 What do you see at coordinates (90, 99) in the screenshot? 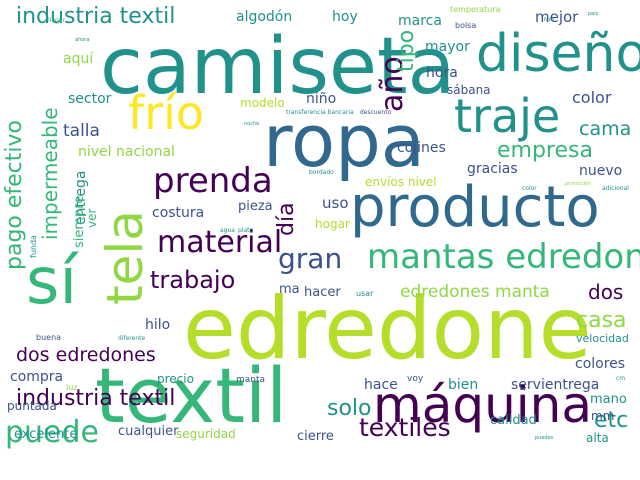
I see `word-sector: sector` at bounding box center [90, 99].